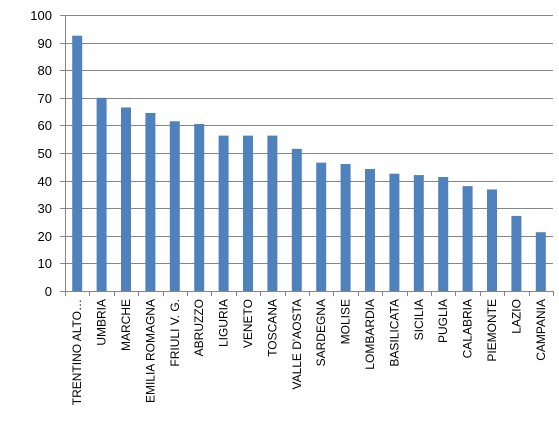 The image size is (559, 430). Describe the element at coordinates (346, 321) in the screenshot. I see `category-label: MOLISE` at that location.